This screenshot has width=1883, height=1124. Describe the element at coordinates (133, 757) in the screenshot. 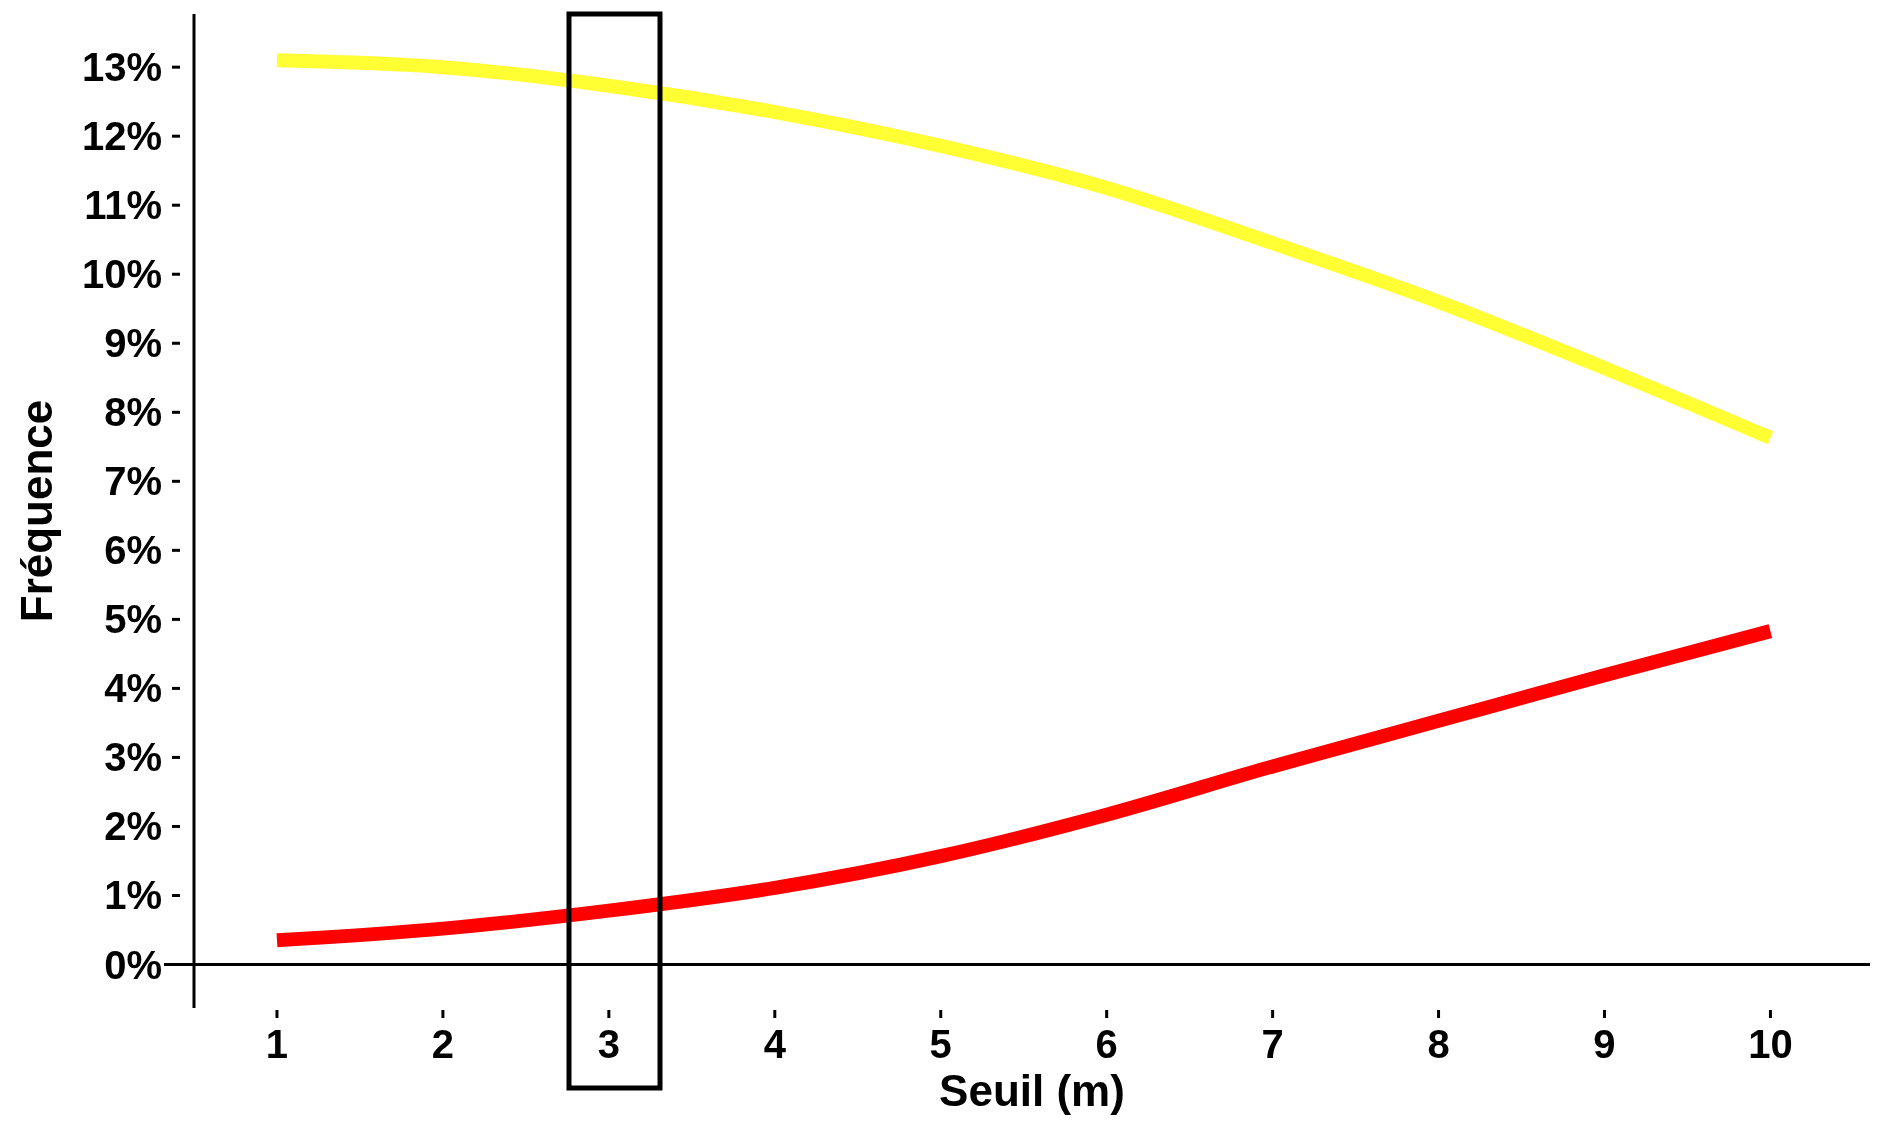

I see `y-tick-label: 3%` at that location.